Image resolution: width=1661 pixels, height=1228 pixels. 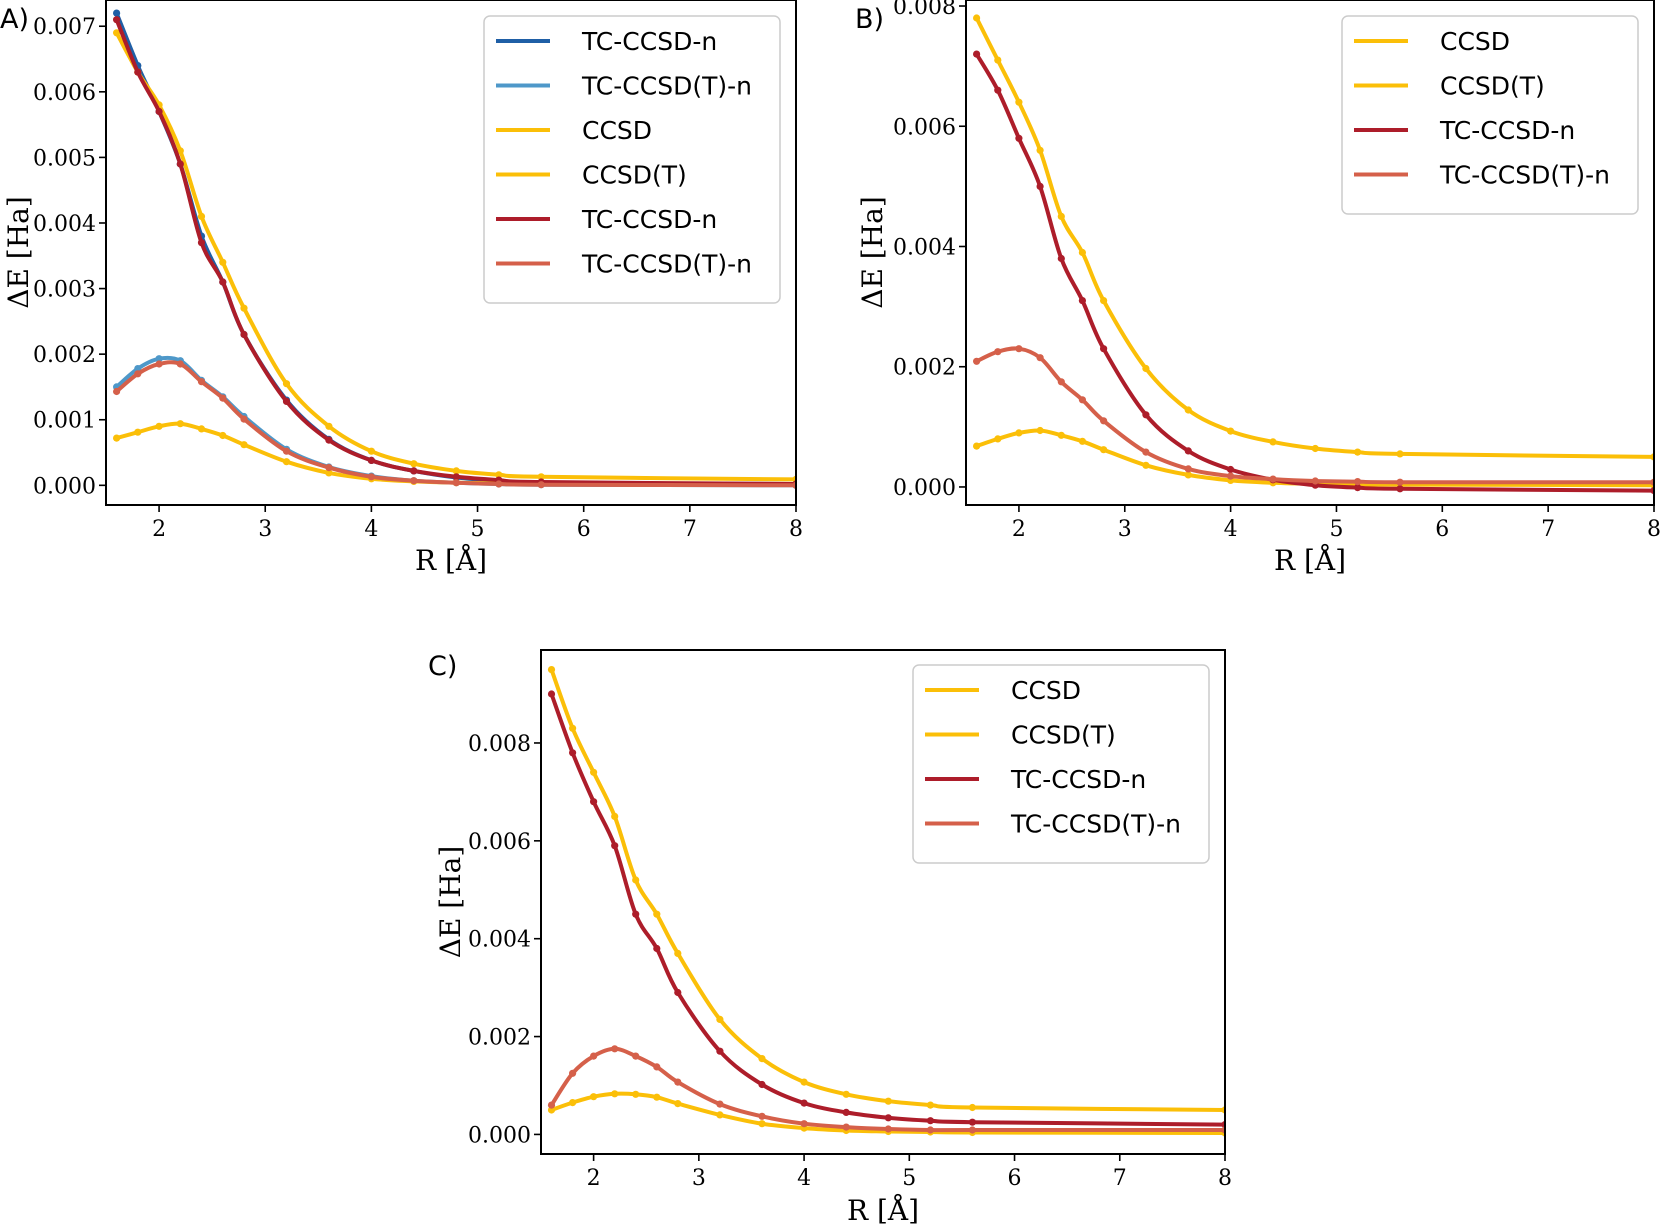 I want to click on x-tick-label: 8, so click(x=1654, y=529).